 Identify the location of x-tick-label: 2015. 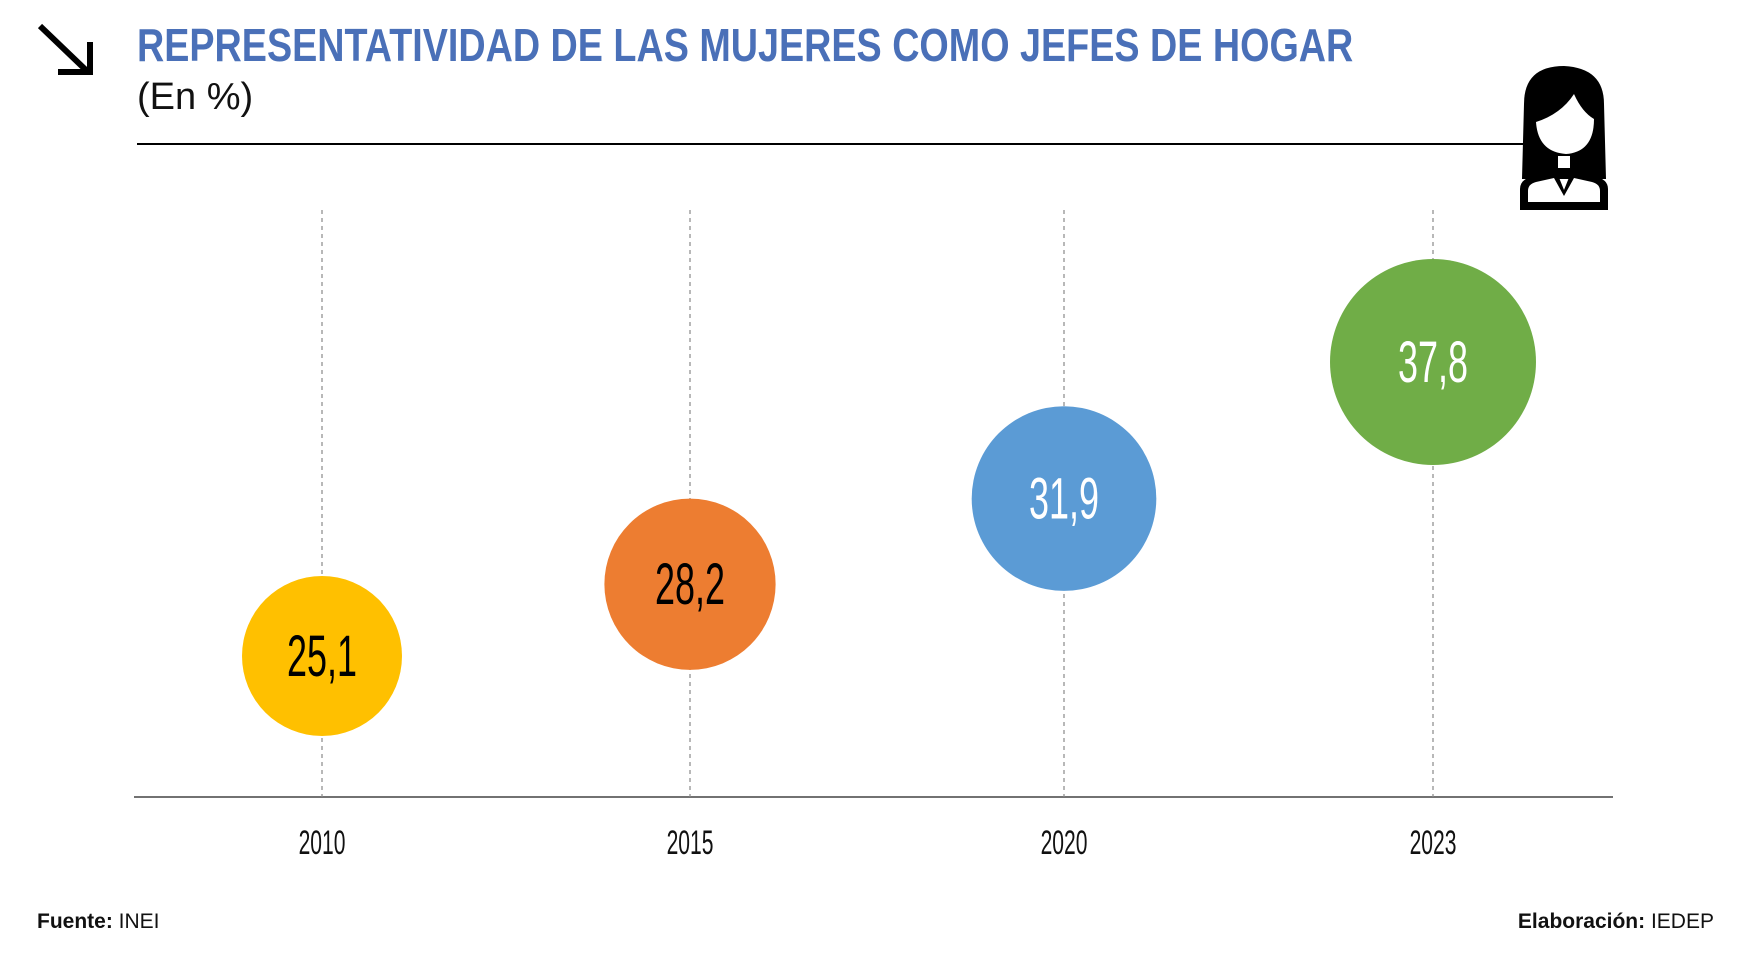
(690, 842).